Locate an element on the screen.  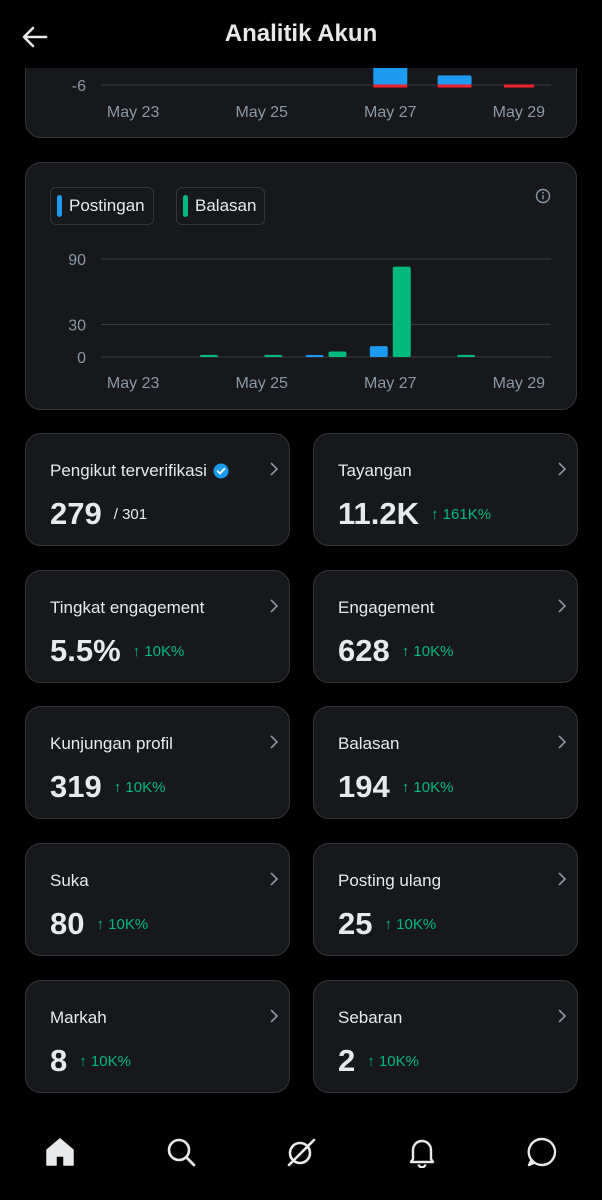
metric-label: Pengikut terverifikasi is located at coordinates (139, 471).